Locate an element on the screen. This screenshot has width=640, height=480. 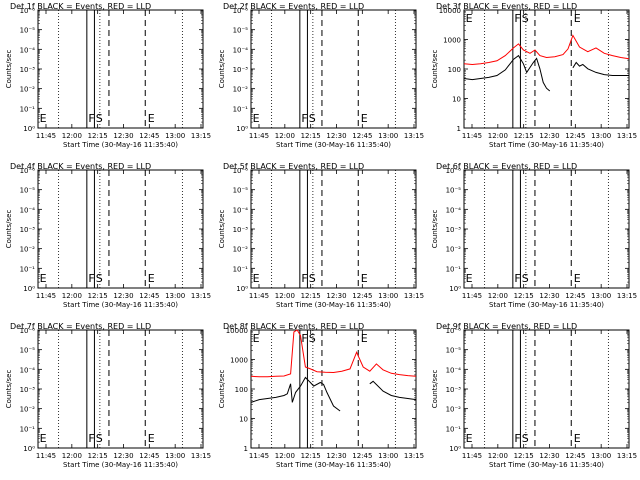
panel-title: Det 9f BLACK = Events, RED = LLD is located at coordinates (506, 326).